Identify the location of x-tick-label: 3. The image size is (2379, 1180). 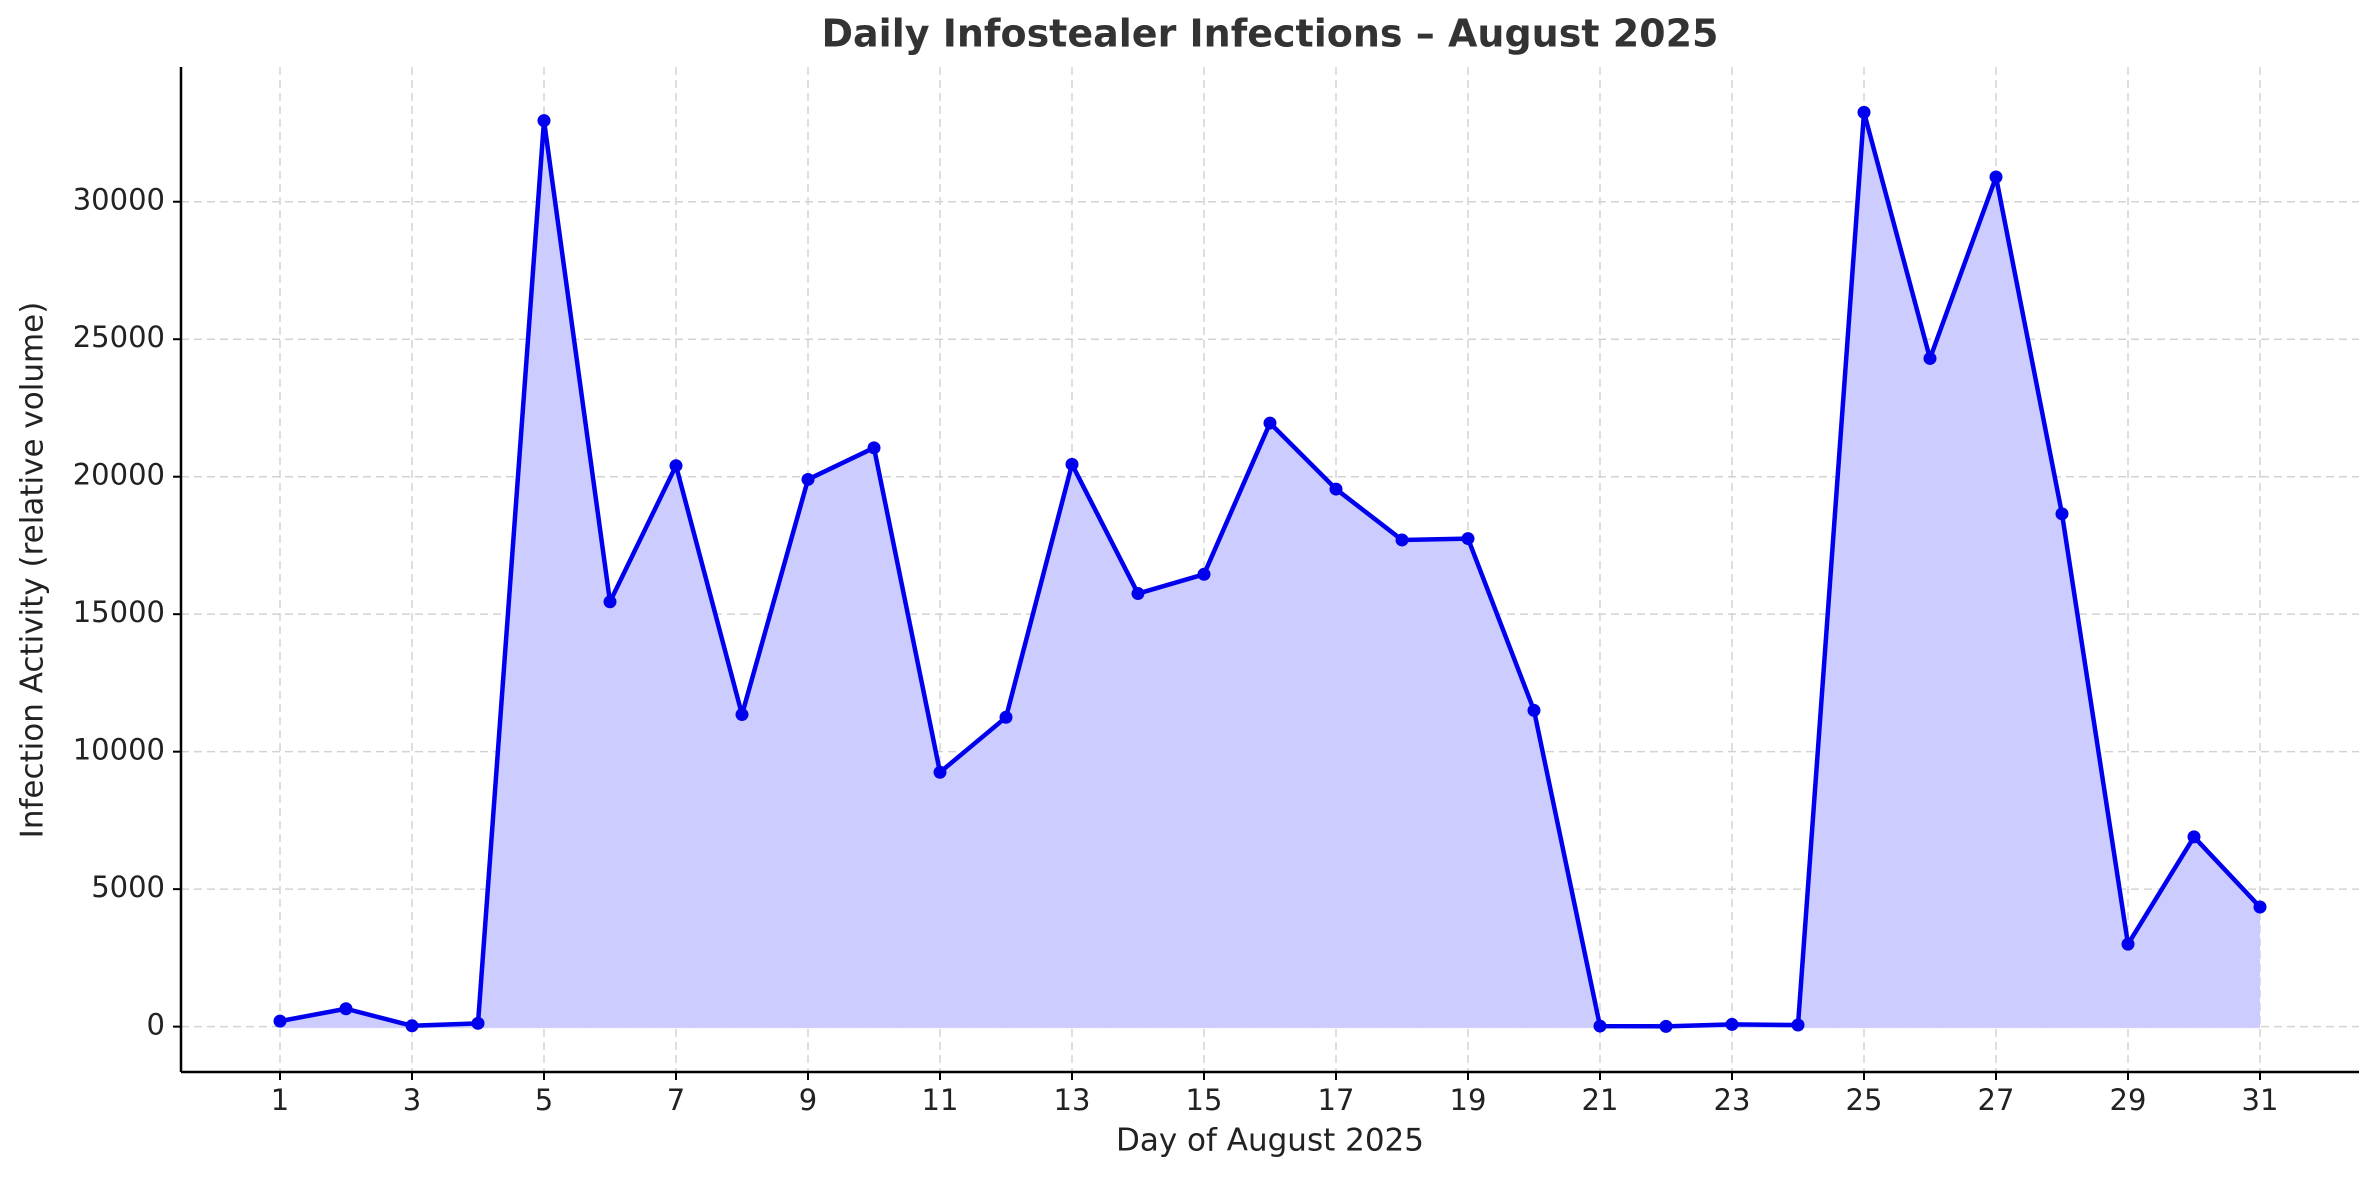
(412, 1100).